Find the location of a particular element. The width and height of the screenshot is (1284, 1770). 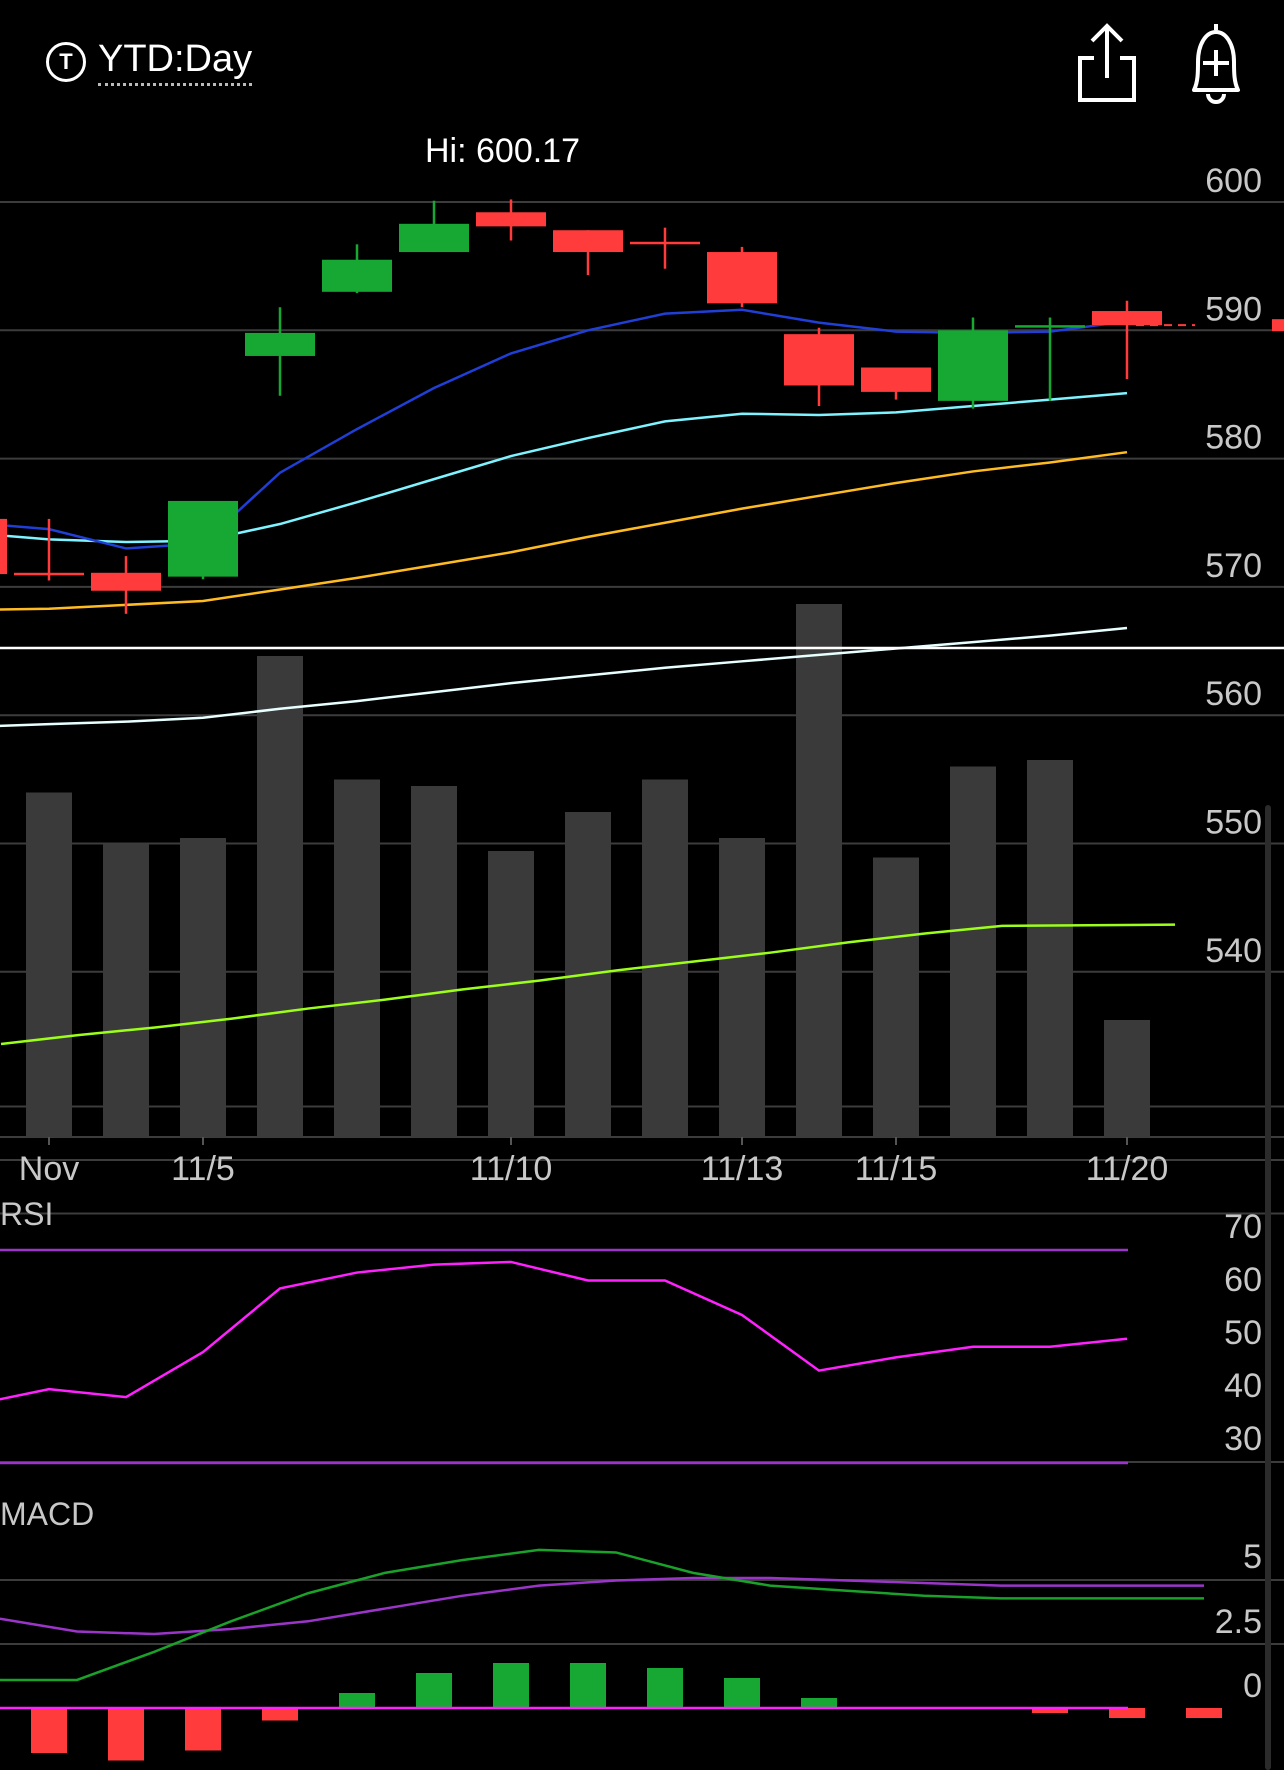

price-axis-label: 540 is located at coordinates (1233, 951).